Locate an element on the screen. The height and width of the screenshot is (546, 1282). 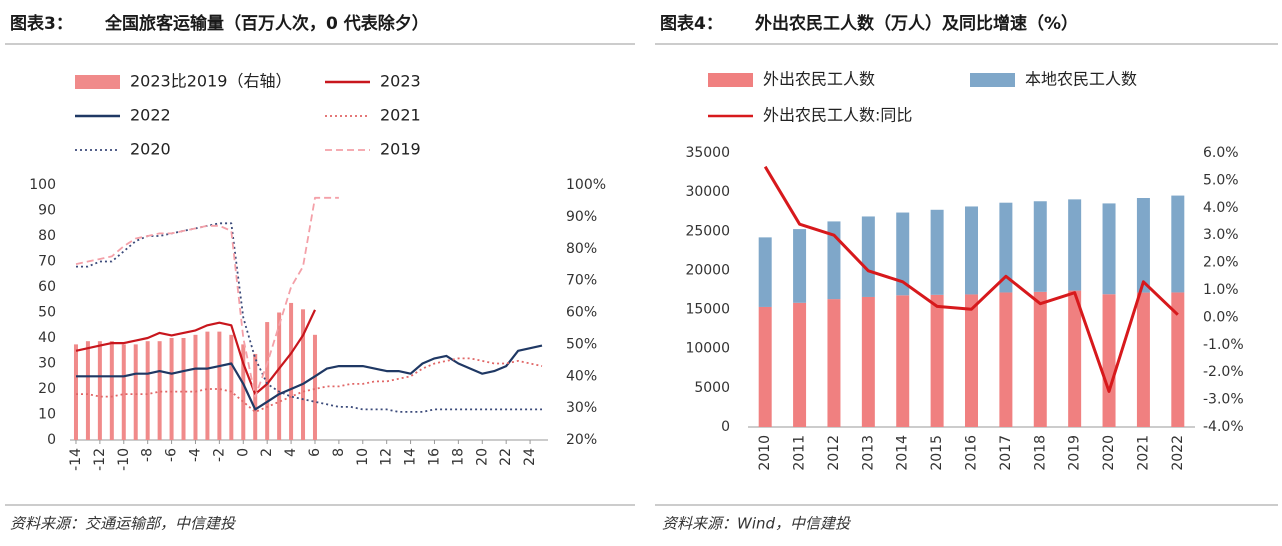
y-tick-label: 80 is located at coordinates (47, 236).